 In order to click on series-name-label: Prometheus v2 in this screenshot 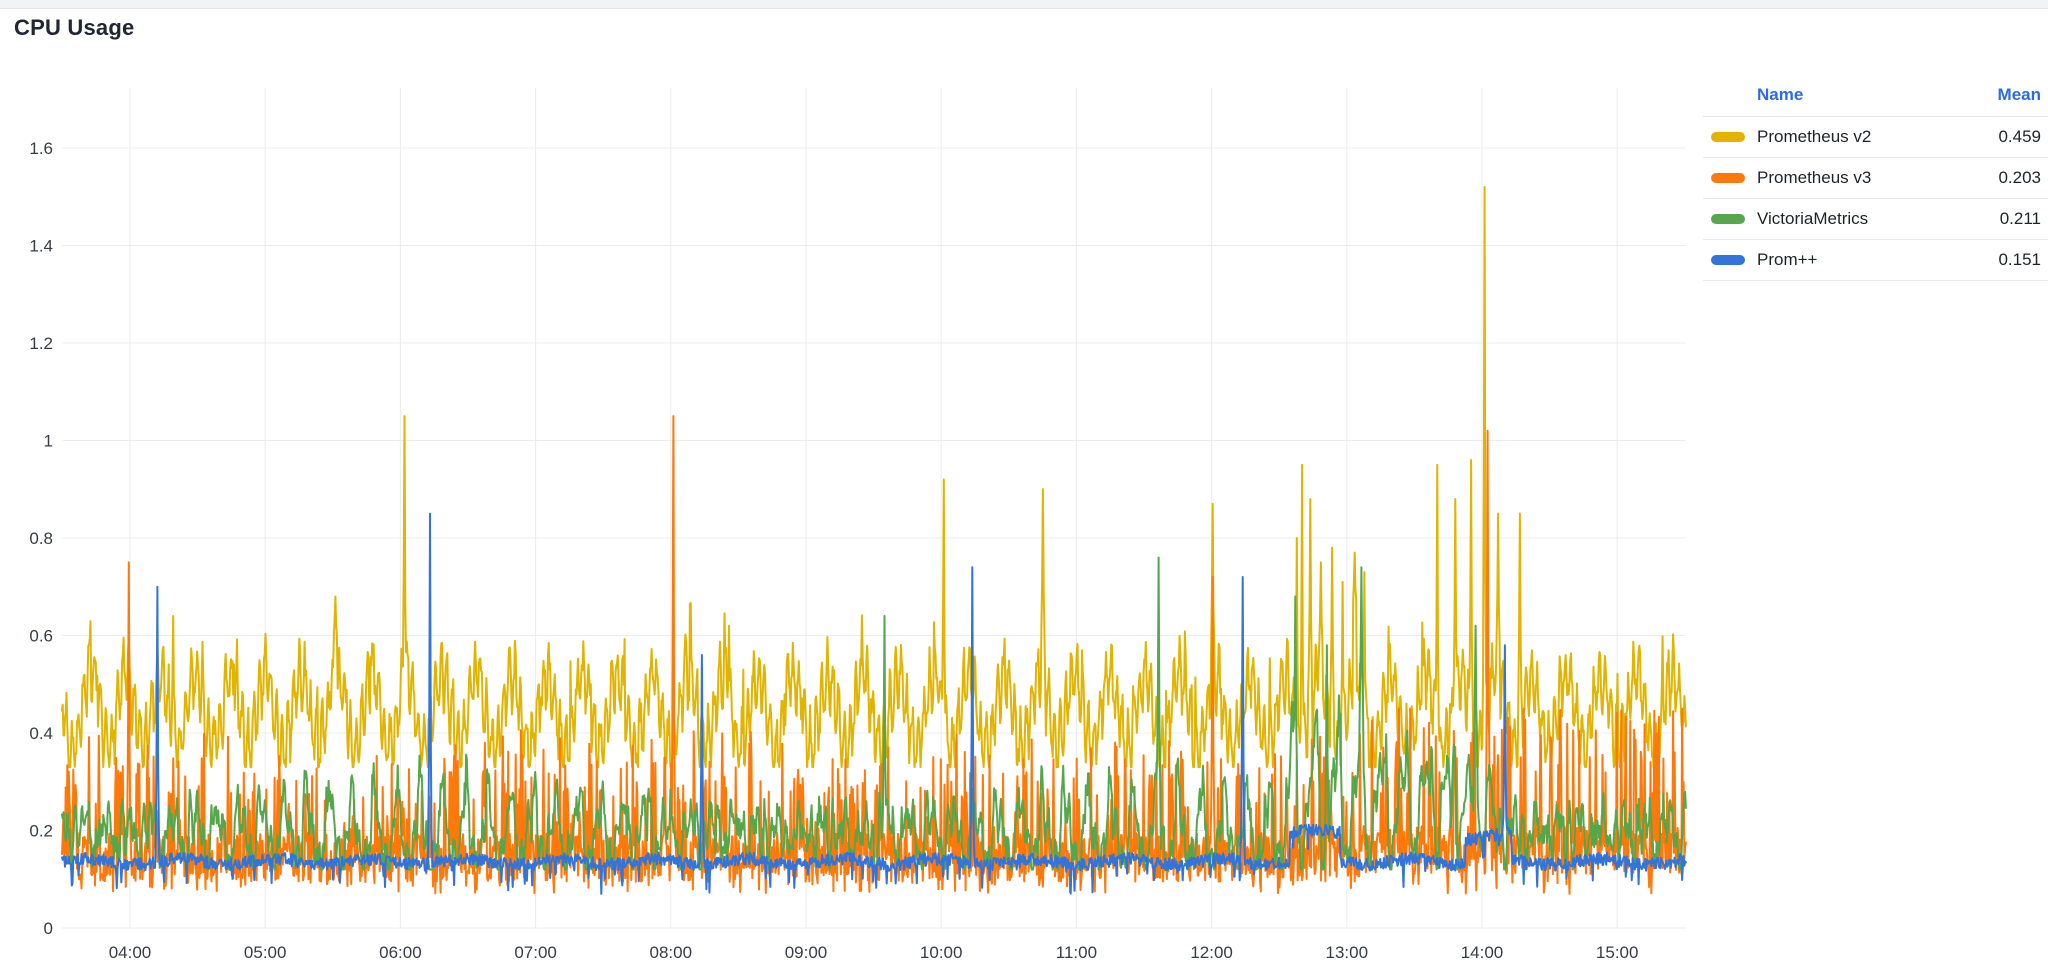, I will do `click(1814, 136)`.